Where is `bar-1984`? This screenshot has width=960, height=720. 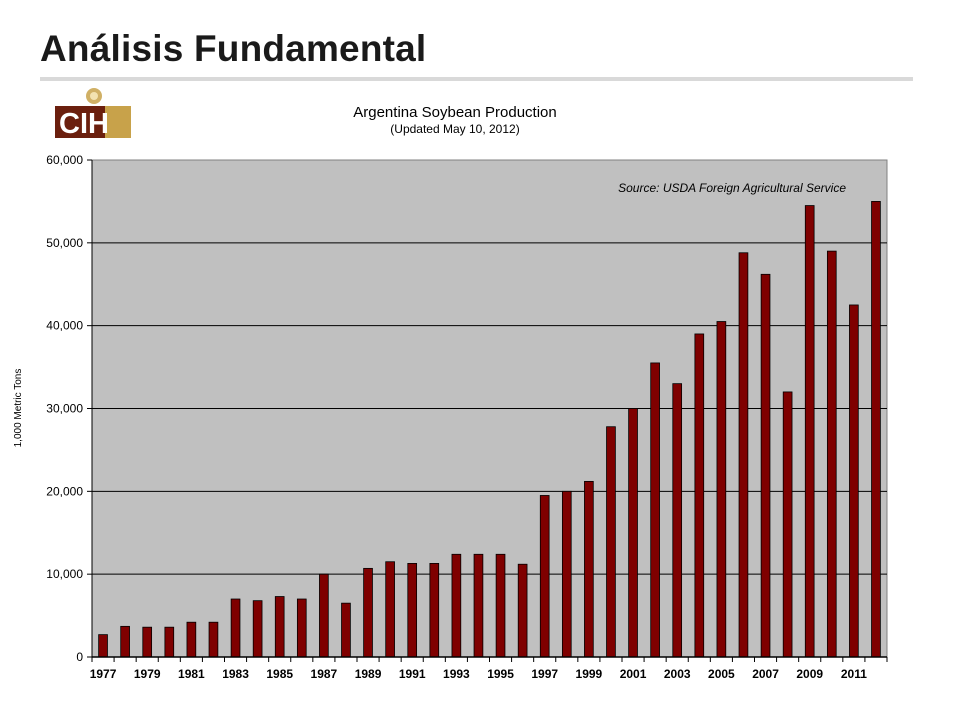
bar-1984 is located at coordinates (257, 629).